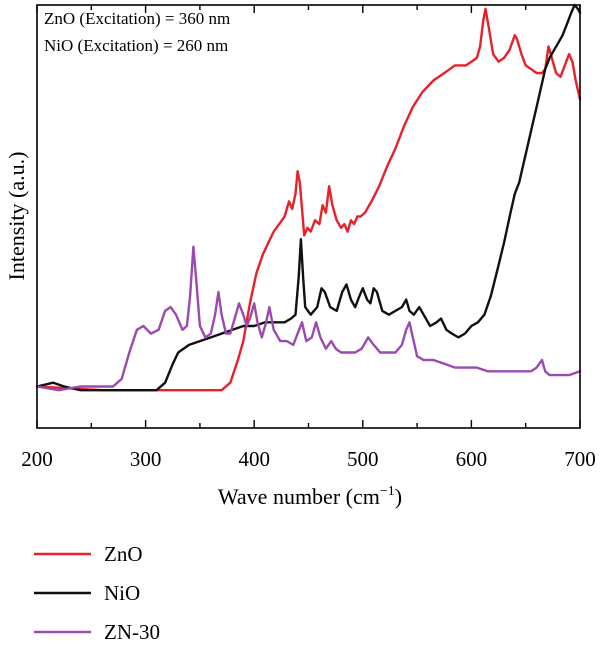  I want to click on x-tick-label: 300, so click(146, 459).